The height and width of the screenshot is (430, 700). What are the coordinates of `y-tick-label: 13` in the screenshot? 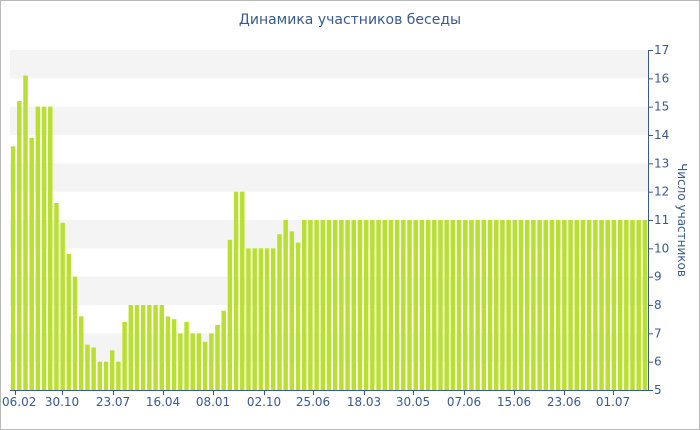 It's located at (661, 163).